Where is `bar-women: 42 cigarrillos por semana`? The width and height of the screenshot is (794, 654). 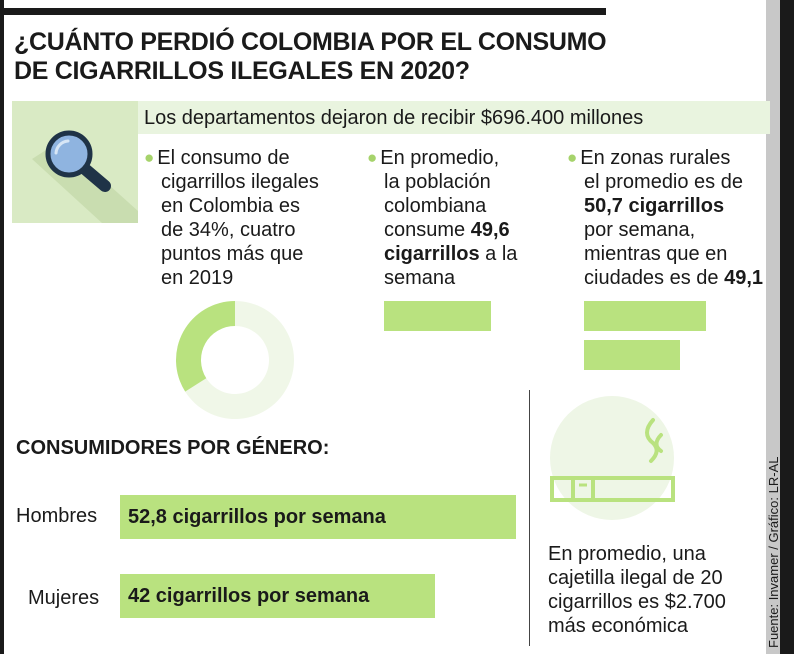
bar-women: 42 cigarrillos por semana is located at coordinates (277, 596).